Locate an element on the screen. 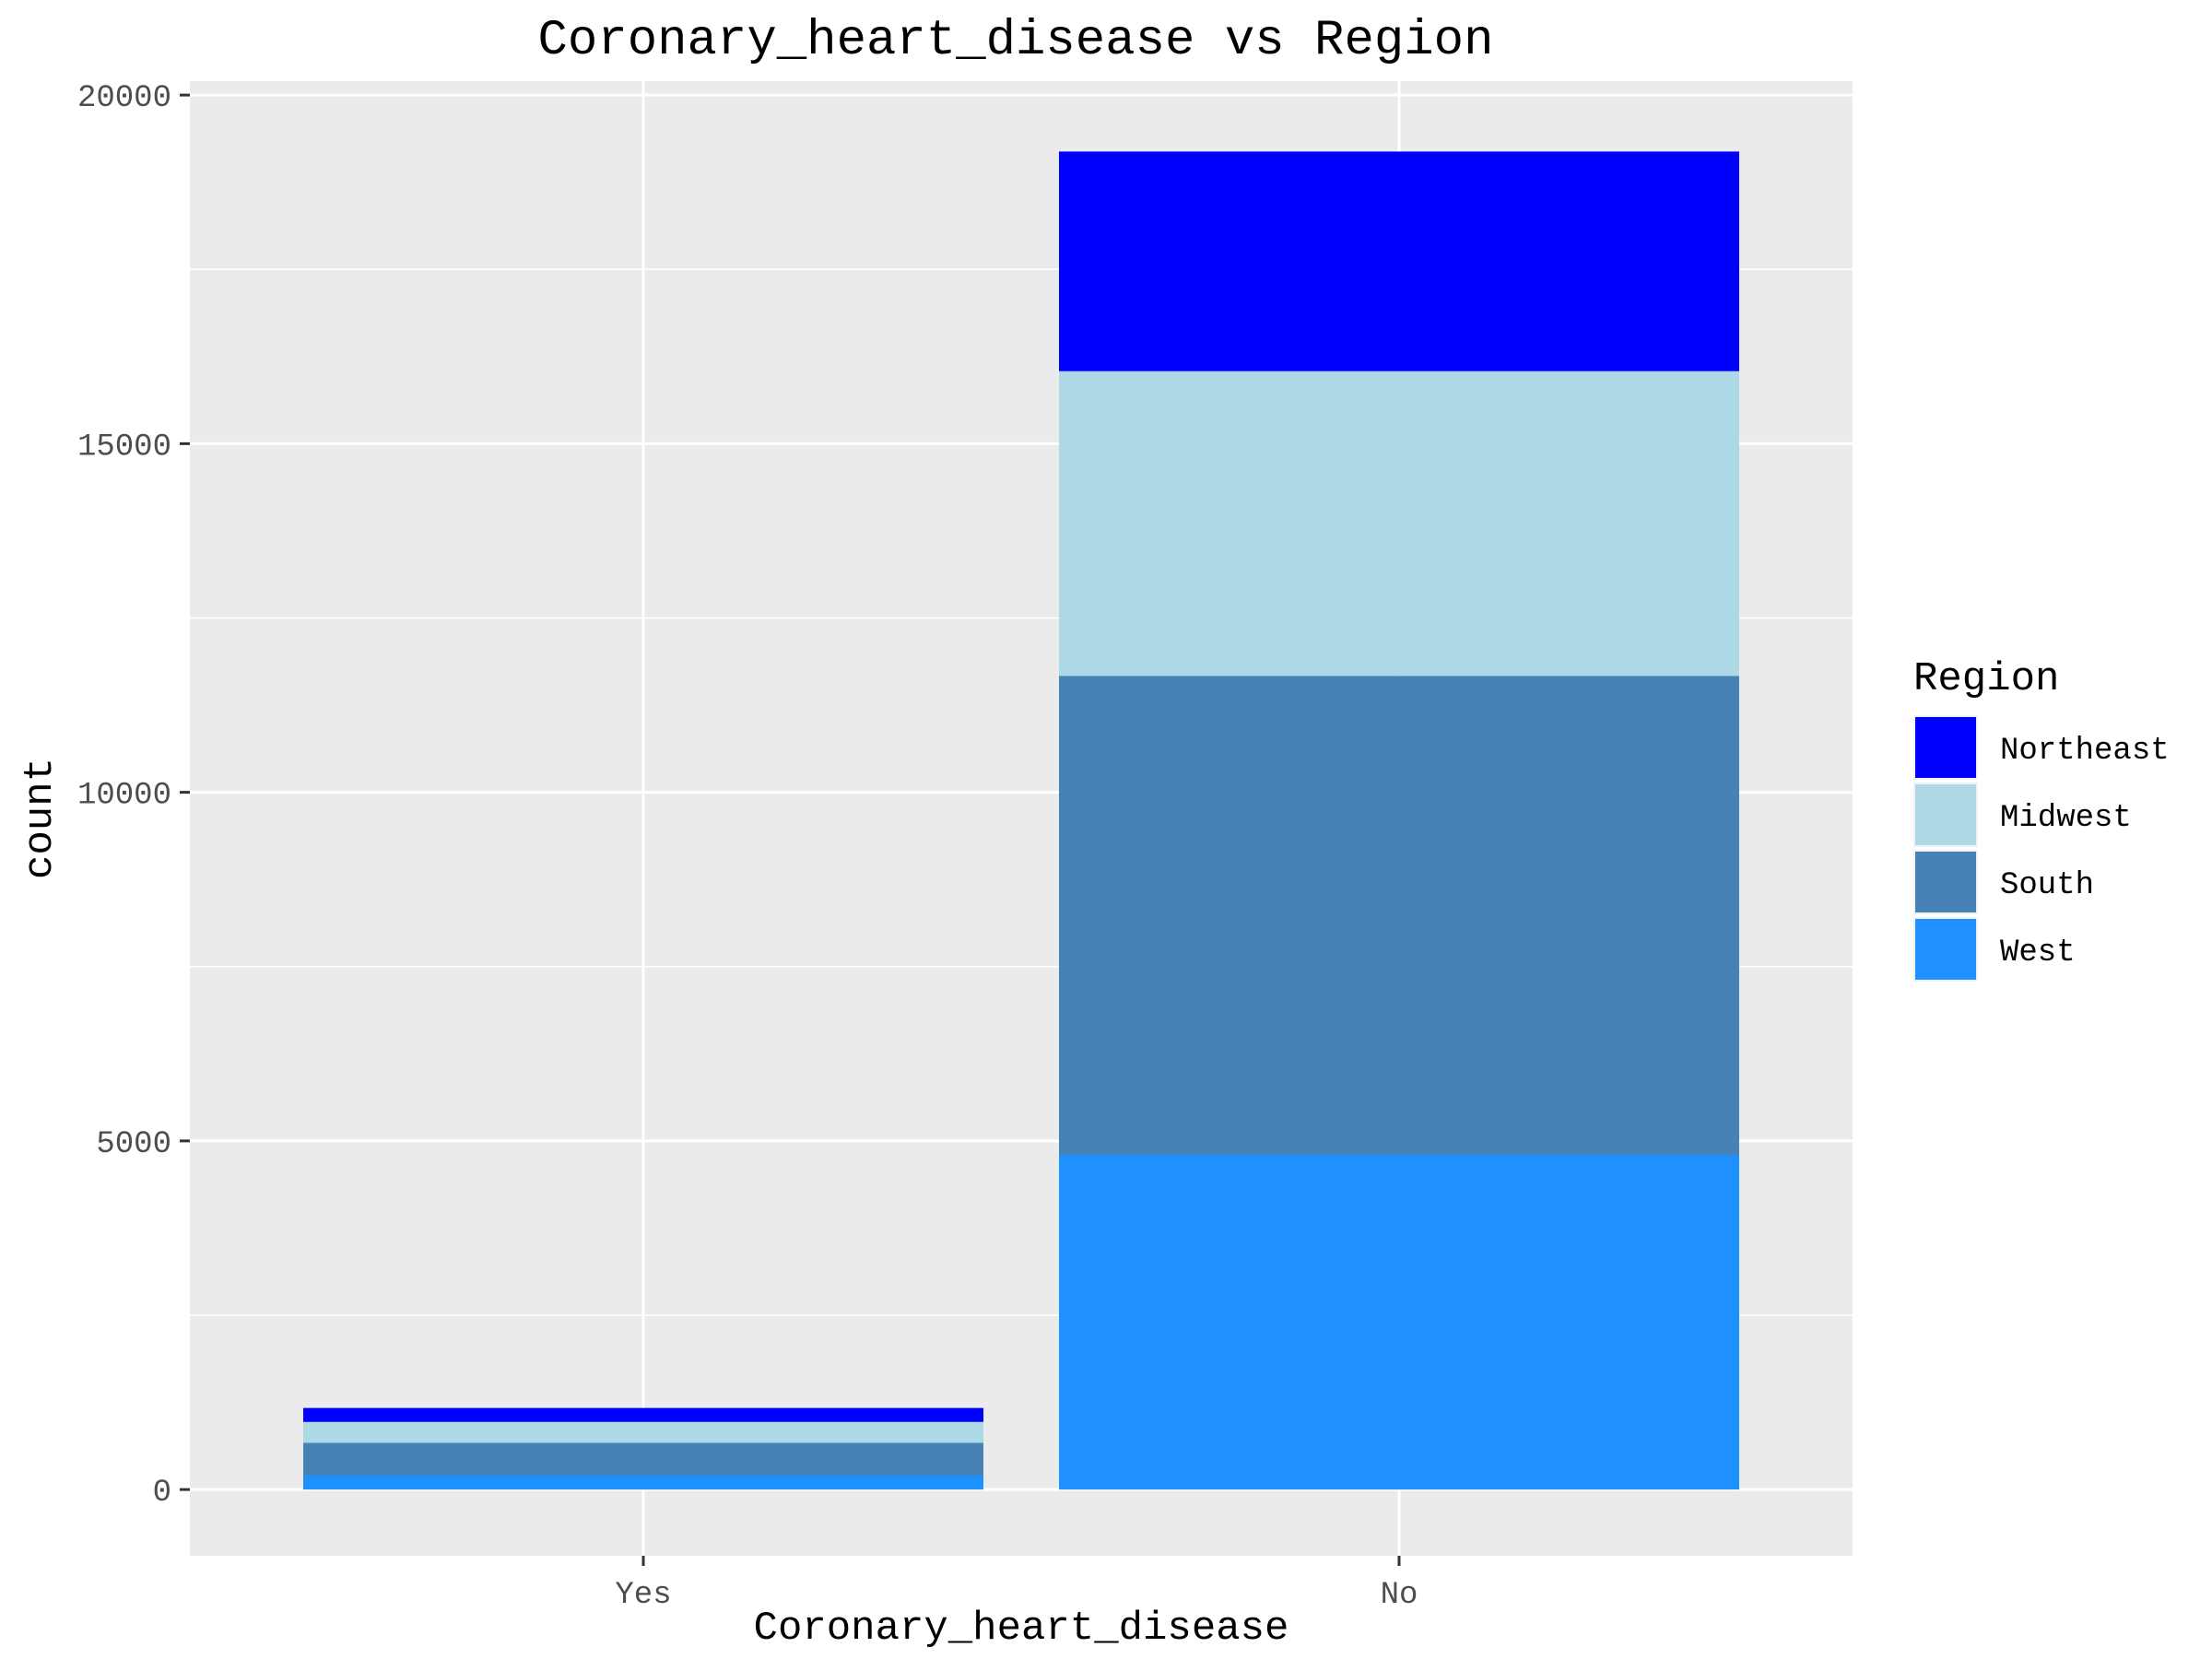  bar-yes-south is located at coordinates (643, 1459).